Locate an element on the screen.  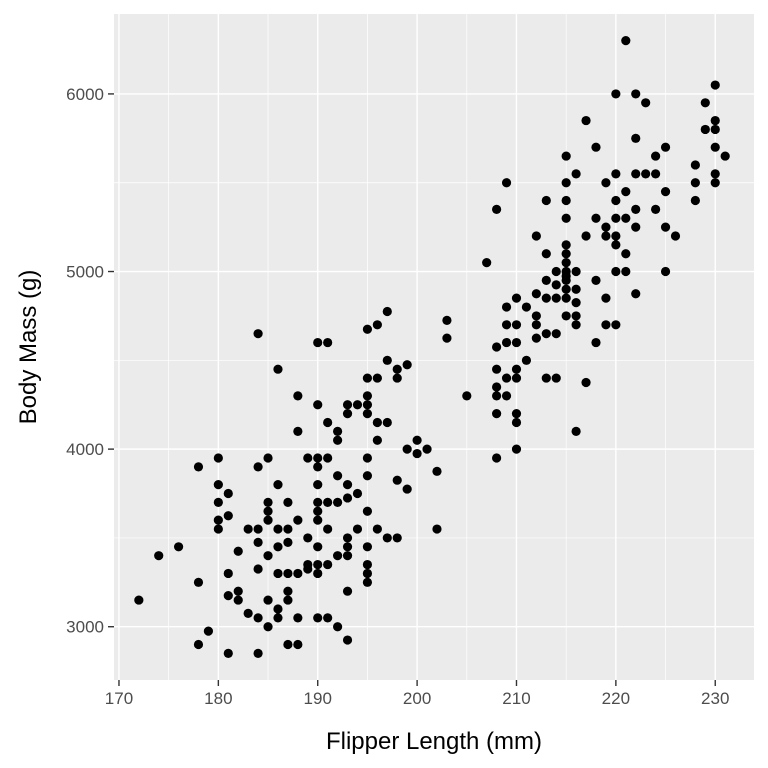
x-axis-title: Flipper Length (mm) is located at coordinates (434, 741).